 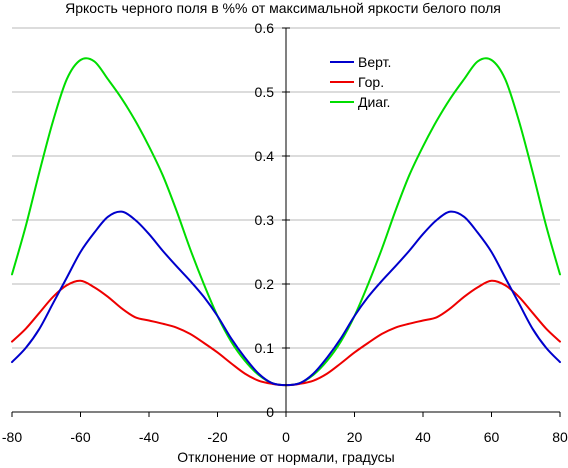 I want to click on y-tick-label: 0.1, so click(x=265, y=348).